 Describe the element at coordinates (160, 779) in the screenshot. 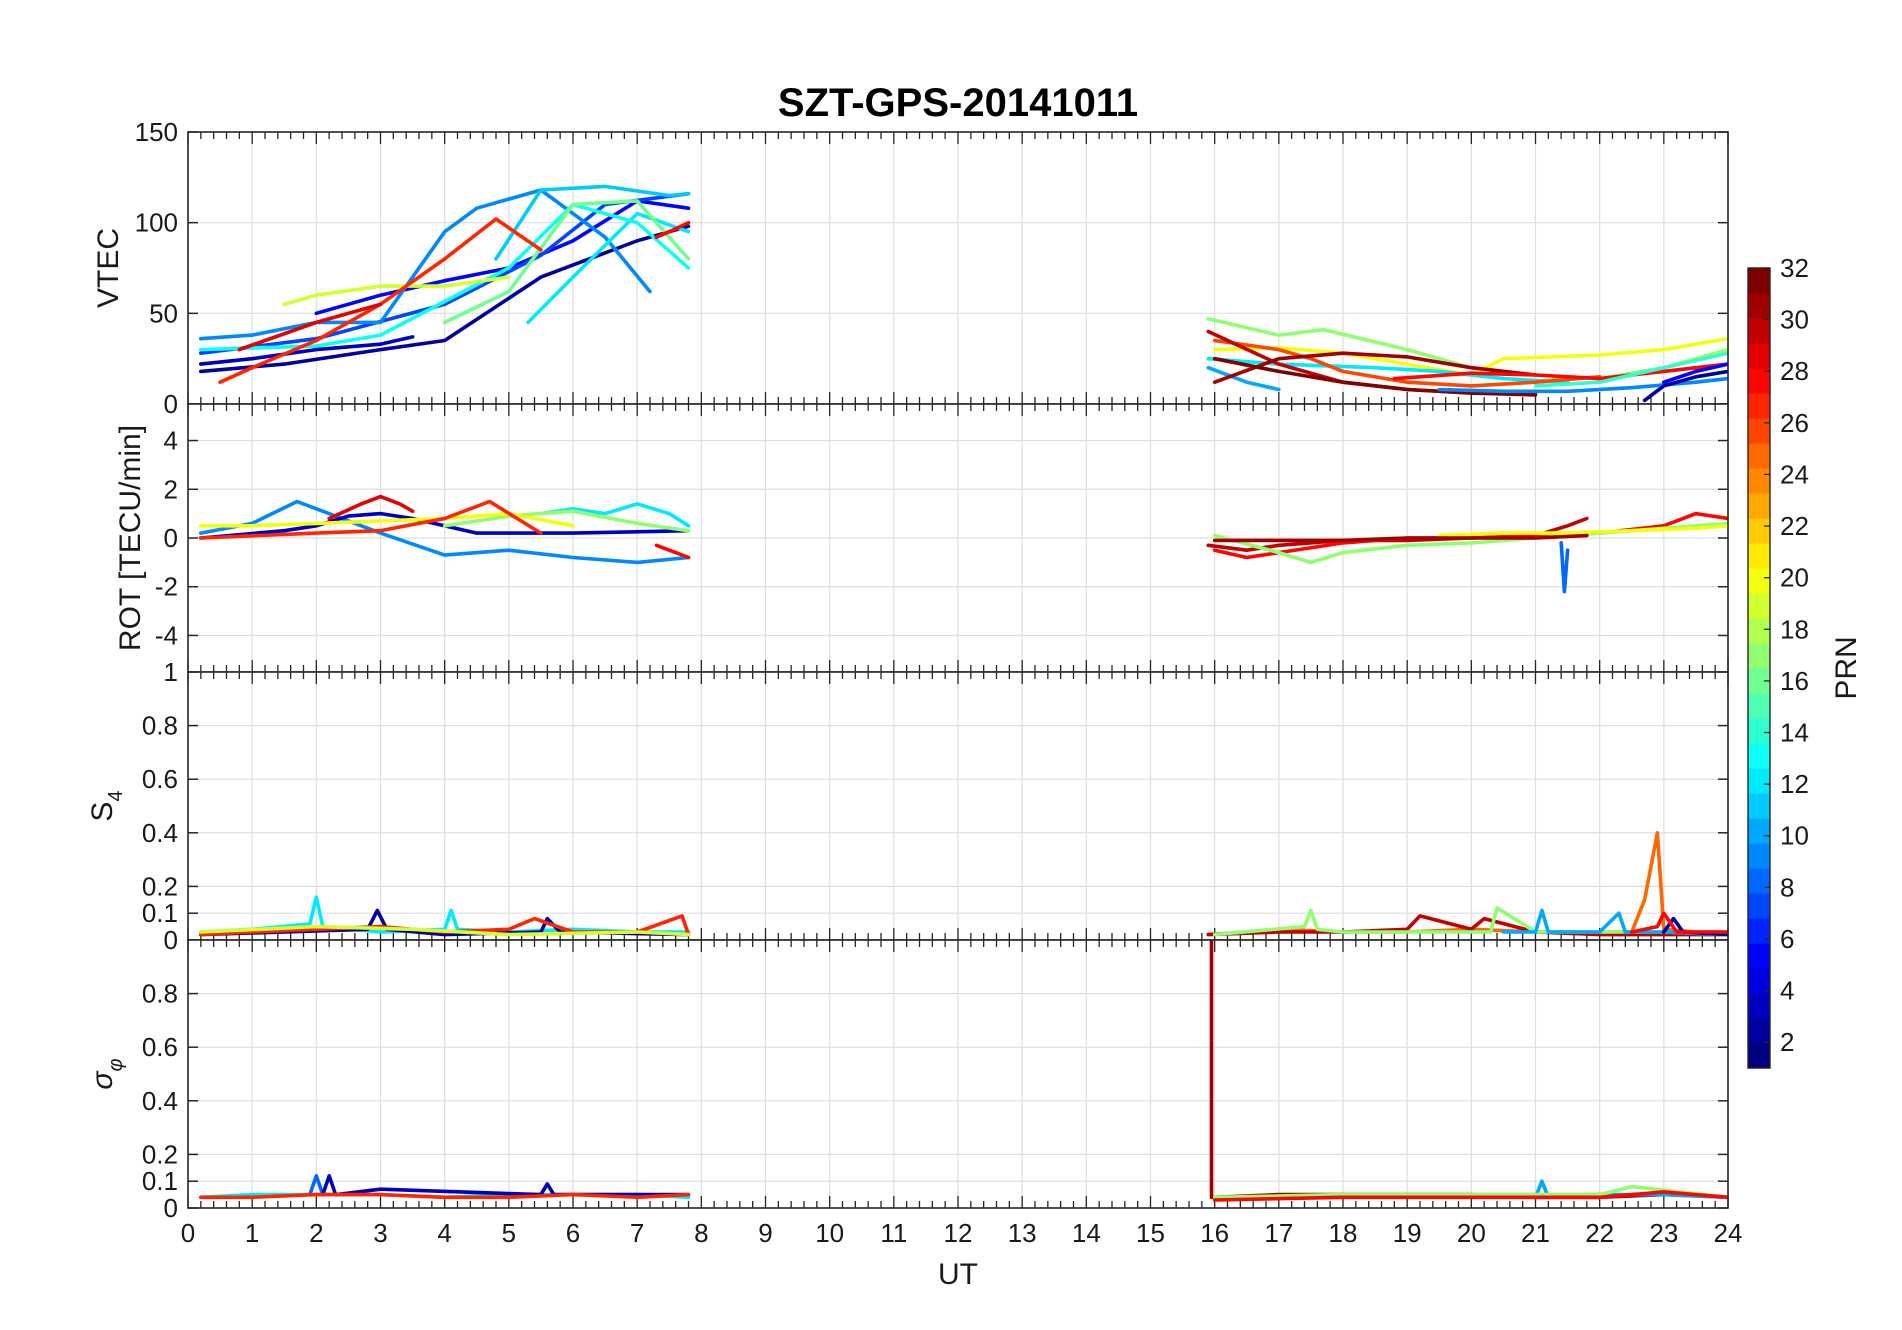

I see `y-tick-label: 0.6` at that location.